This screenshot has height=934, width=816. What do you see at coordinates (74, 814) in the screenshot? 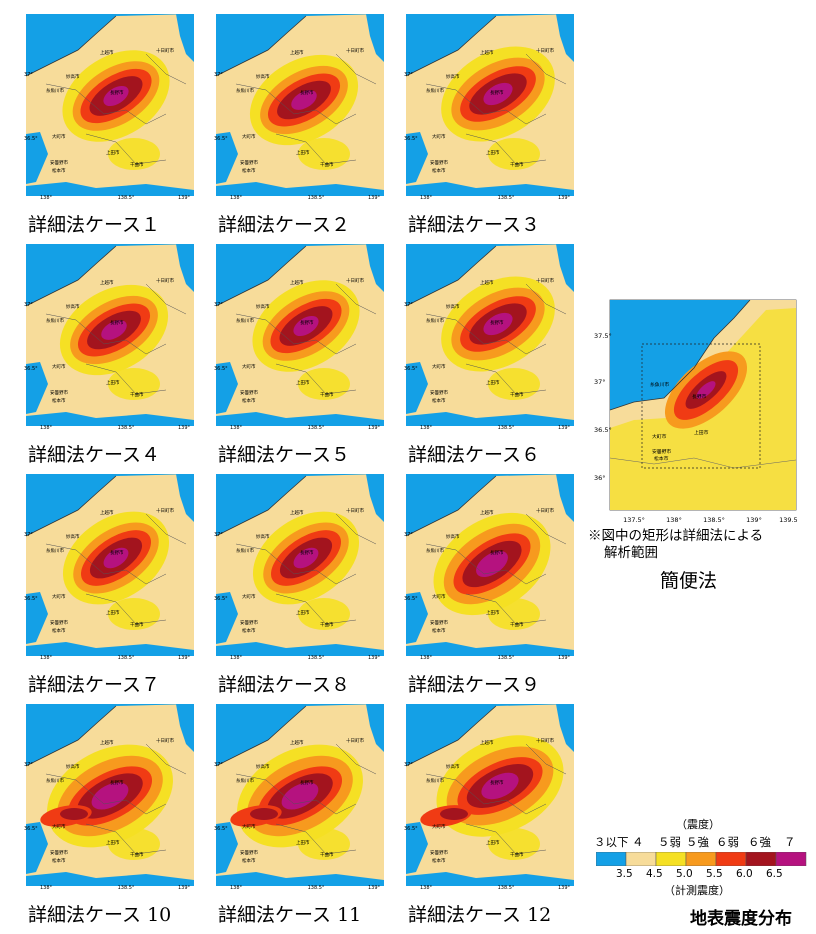
I see `intensity-lobe-core` at bounding box center [74, 814].